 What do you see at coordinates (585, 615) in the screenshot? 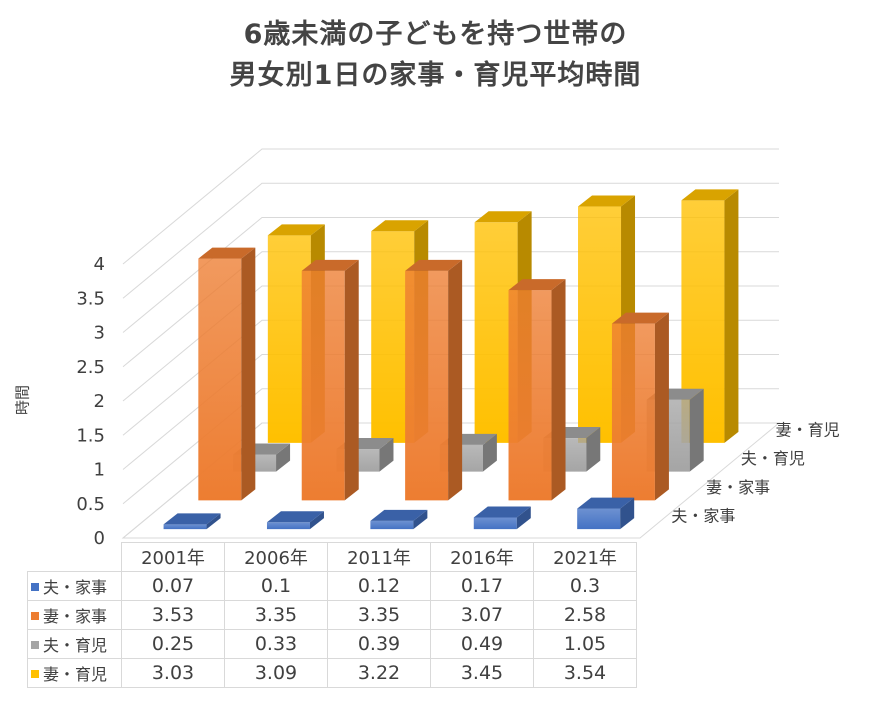
I see `table-cell: 2.58` at bounding box center [585, 615].